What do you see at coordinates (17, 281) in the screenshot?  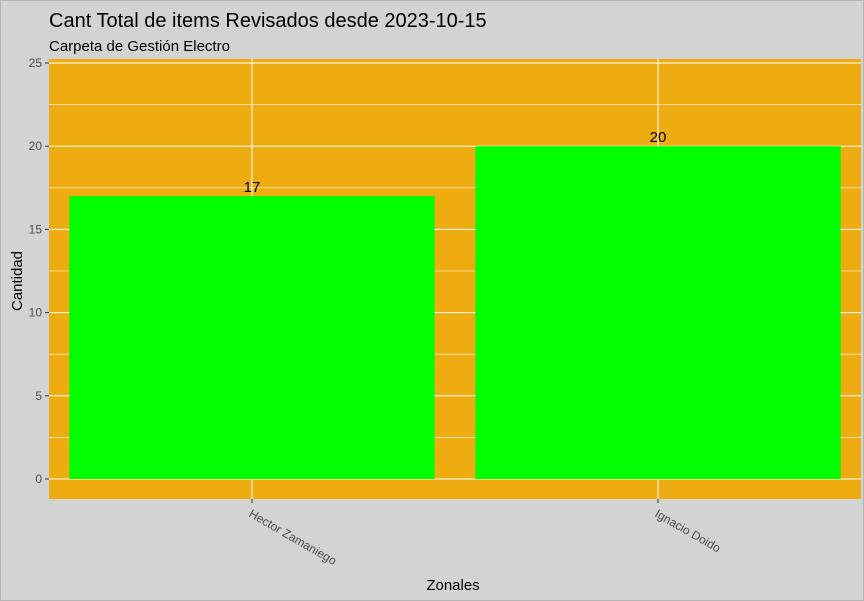 I see `y-axis-title: Cantidad` at bounding box center [17, 281].